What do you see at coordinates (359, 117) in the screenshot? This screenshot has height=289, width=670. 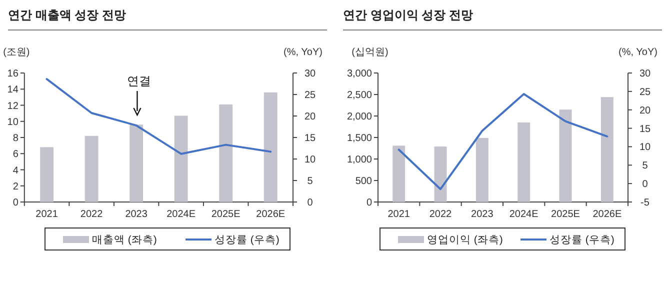 I see `y-tick-label: 2,000` at bounding box center [359, 117].